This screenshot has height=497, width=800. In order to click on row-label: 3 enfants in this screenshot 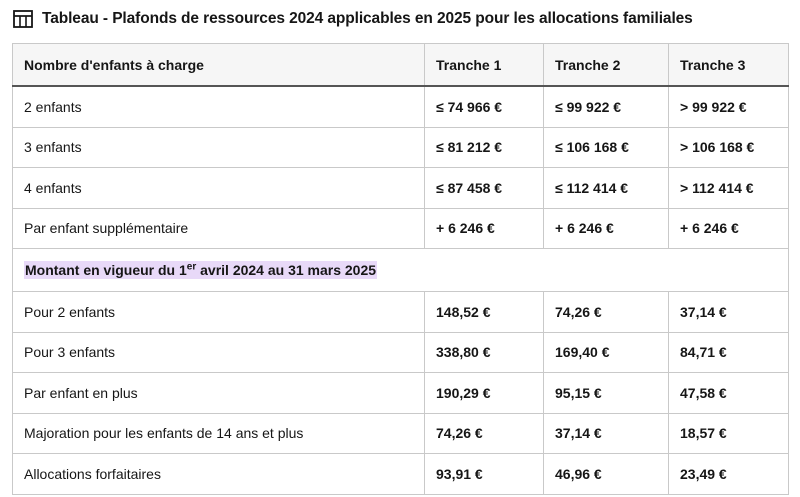, I will do `click(218, 147)`.